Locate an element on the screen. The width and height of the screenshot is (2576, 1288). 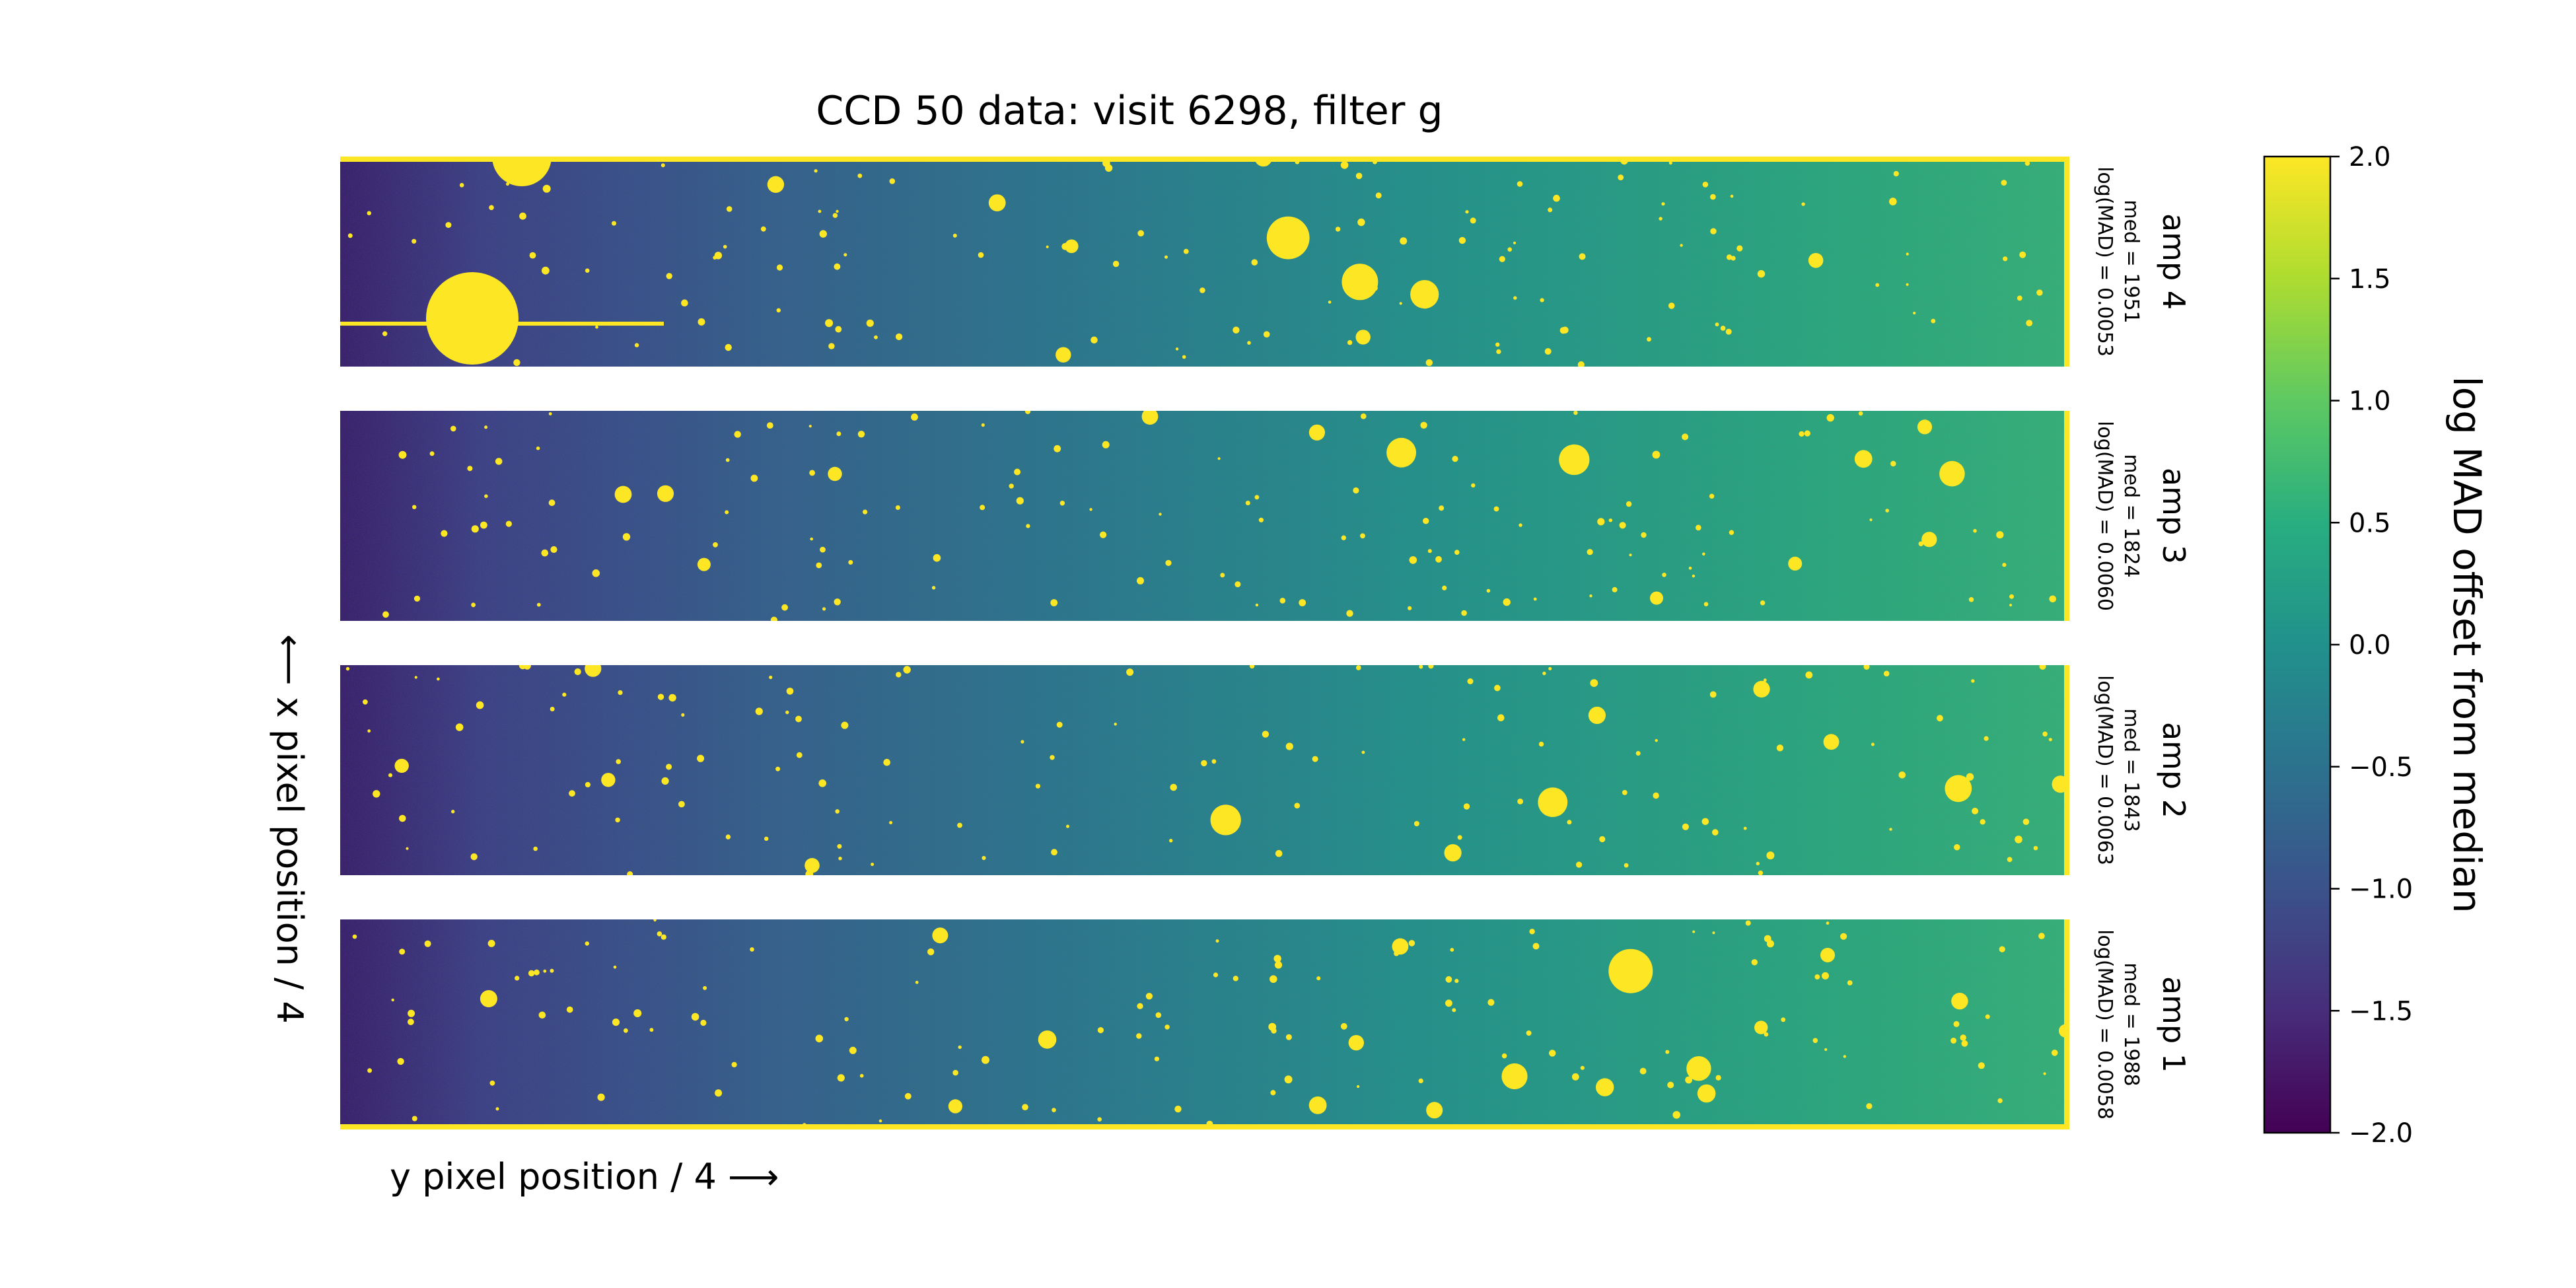
panel-logmad-label: log(MAD) = 0.0060 is located at coordinates (2104, 516).